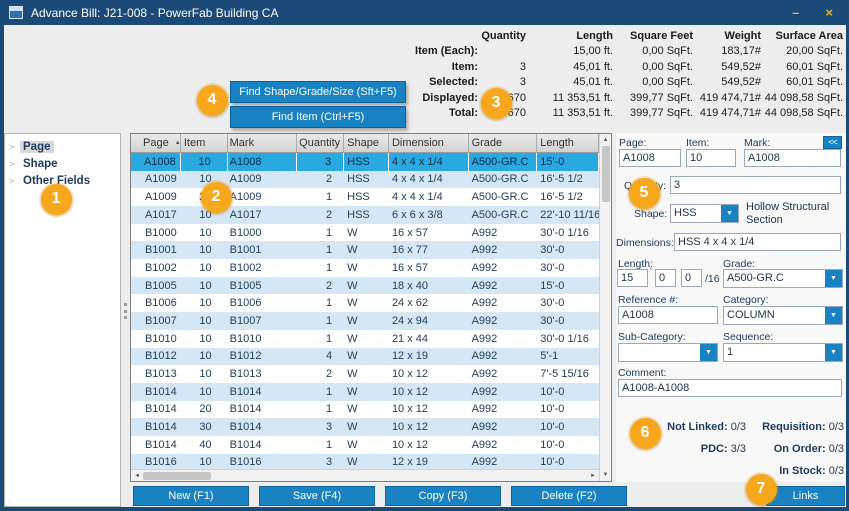 The image size is (849, 511). I want to click on shape-dropdown: HSS ▼, so click(704, 213).